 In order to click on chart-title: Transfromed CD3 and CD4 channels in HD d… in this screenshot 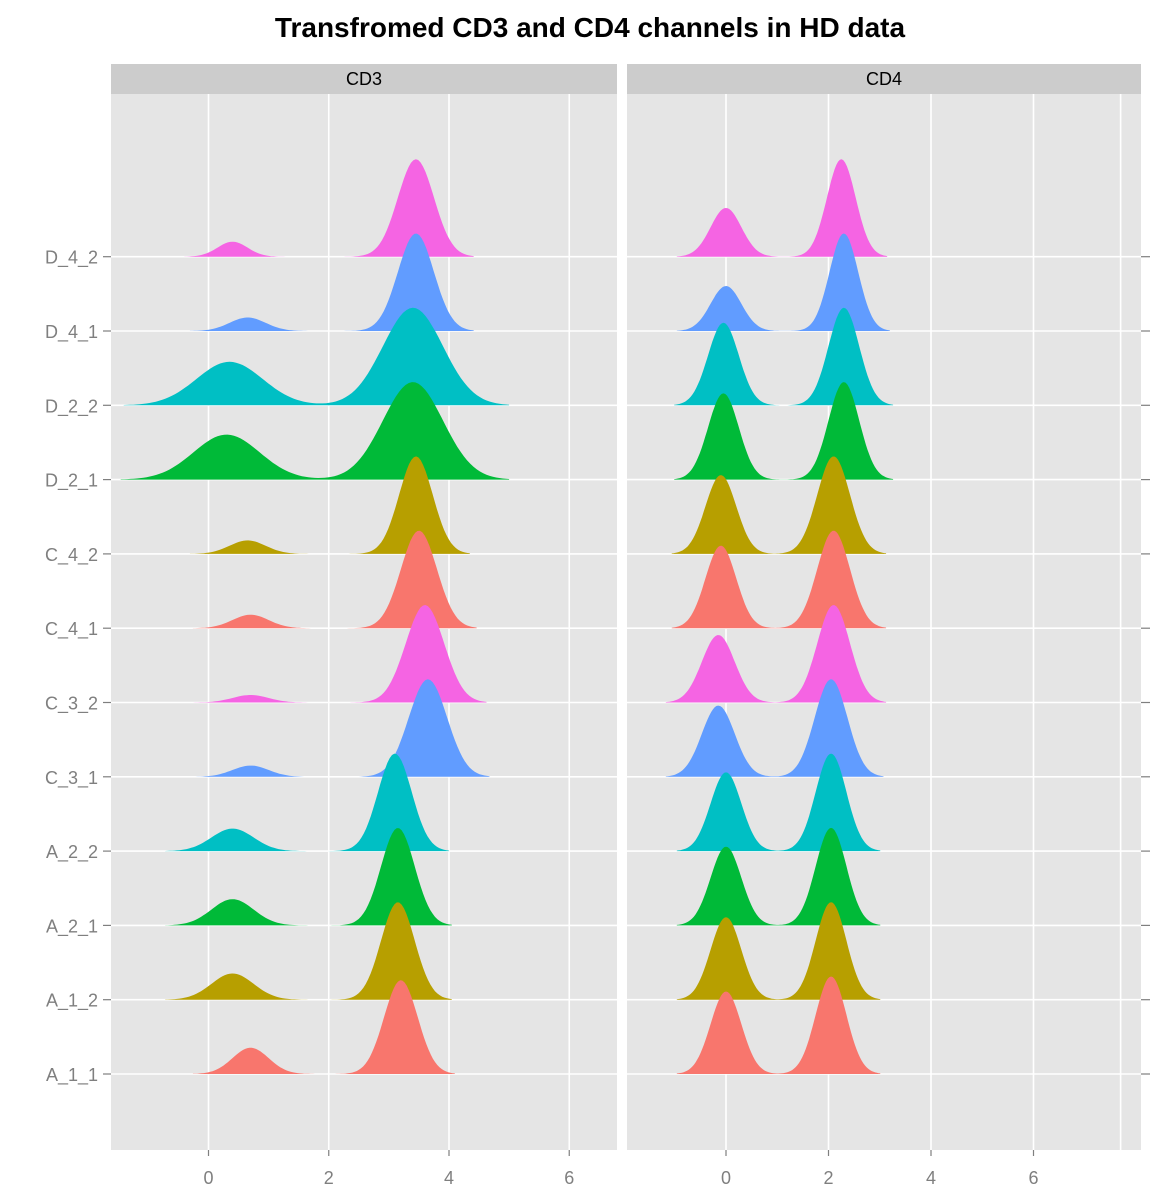, I will do `click(590, 27)`.